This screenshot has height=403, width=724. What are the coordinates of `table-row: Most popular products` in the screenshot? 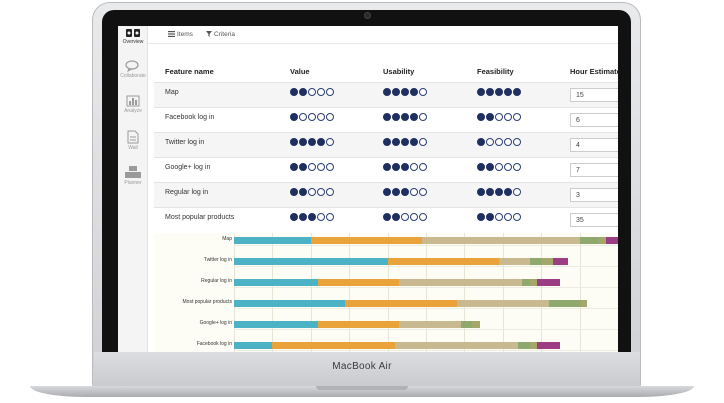 It's located at (386, 219).